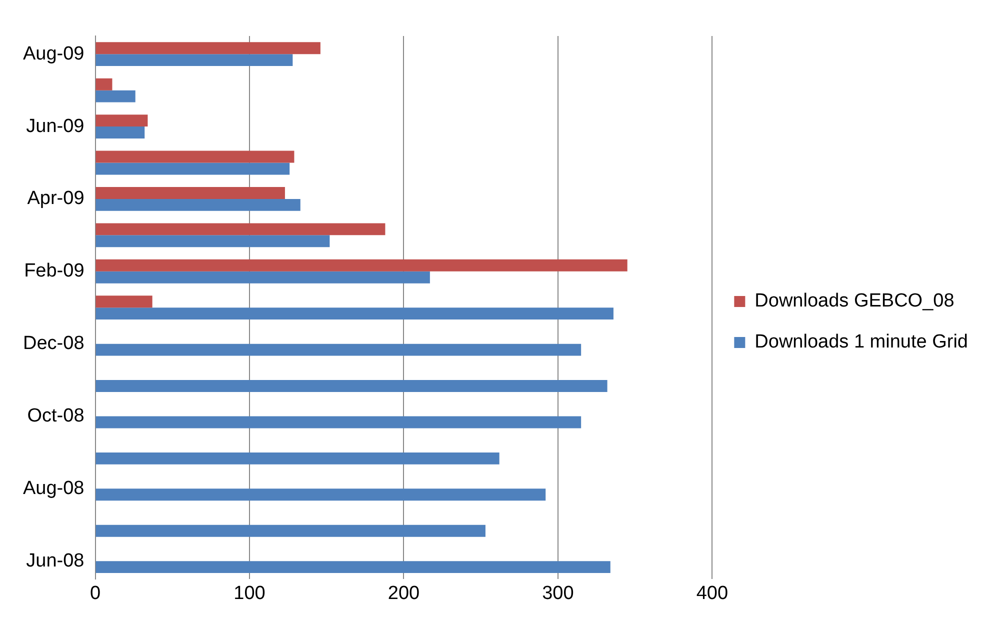 This screenshot has height=628, width=992. I want to click on y-tick-label: Apr-09, so click(55, 199).